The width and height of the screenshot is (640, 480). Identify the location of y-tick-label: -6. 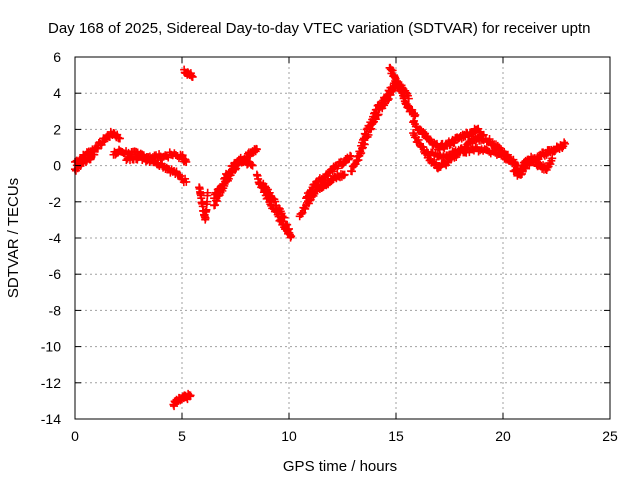
(55, 274).